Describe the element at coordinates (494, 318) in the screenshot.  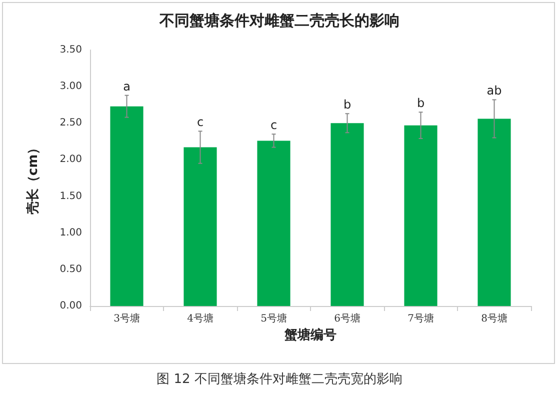
I see `x-tick-label: 8号塘` at that location.